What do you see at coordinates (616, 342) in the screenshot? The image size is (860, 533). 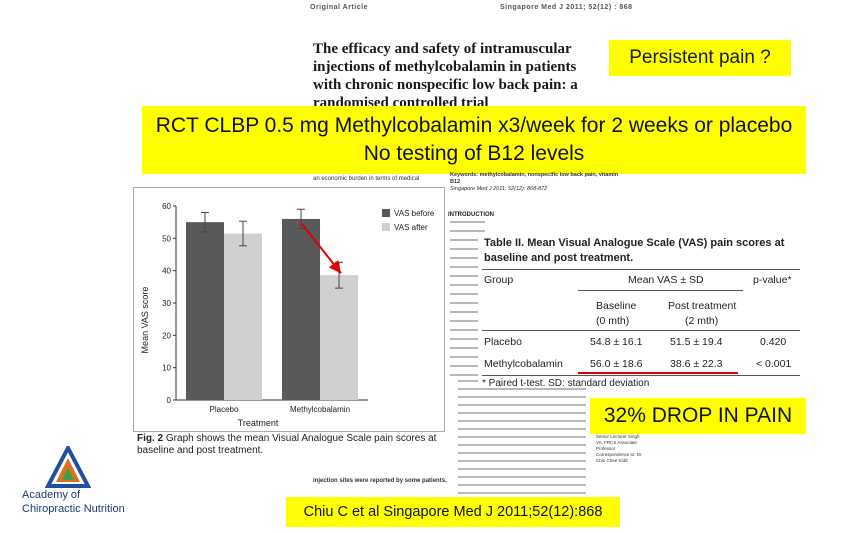 I see `row-placebo-baseline: 54.8 ± 16.1` at bounding box center [616, 342].